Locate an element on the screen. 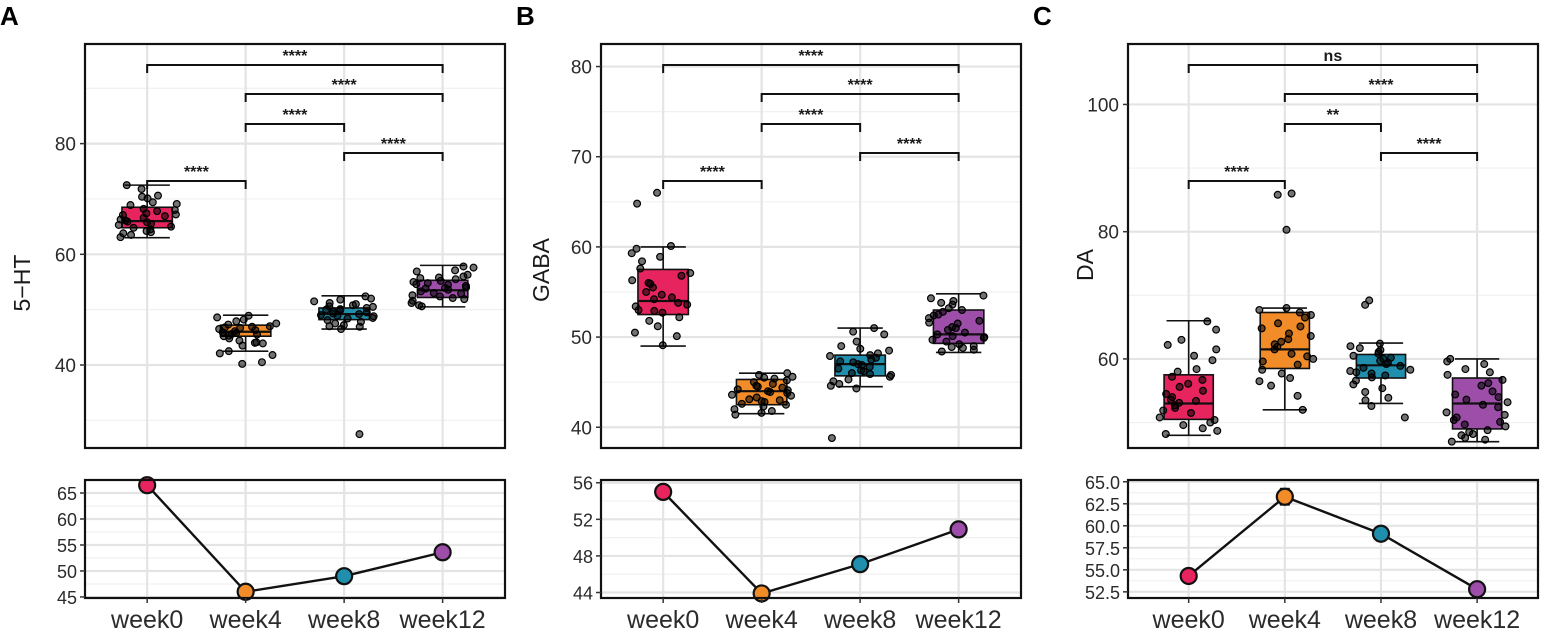 The image size is (1549, 636). trend-panel-frame is located at coordinates (1333, 539).